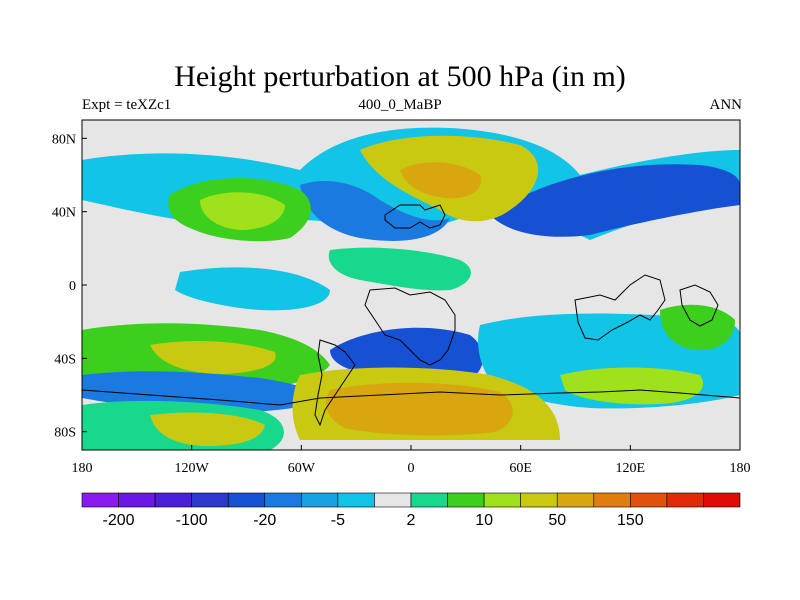  Describe the element at coordinates (338, 520) in the screenshot. I see `colorbar-label: -5` at that location.